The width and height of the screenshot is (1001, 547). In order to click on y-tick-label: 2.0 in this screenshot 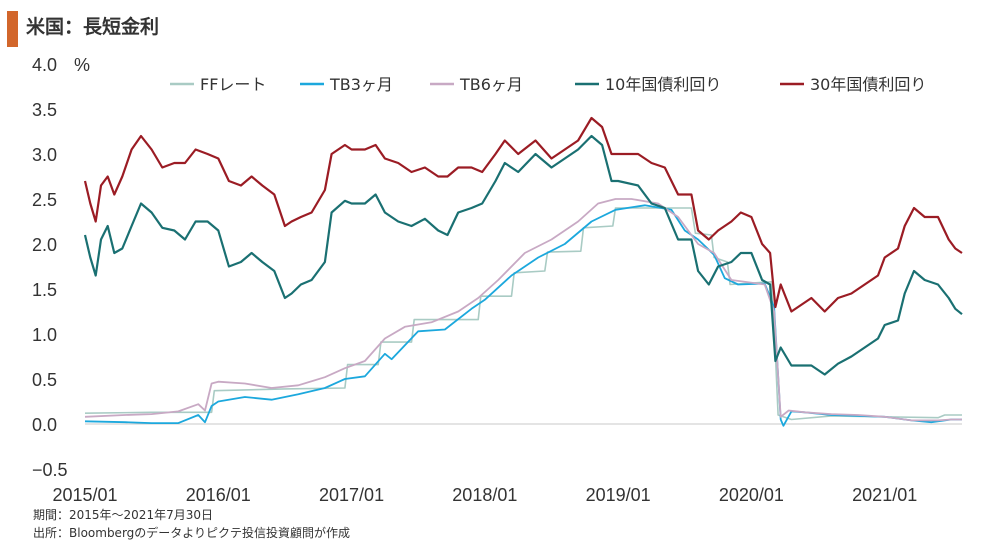, I will do `click(44, 245)`.